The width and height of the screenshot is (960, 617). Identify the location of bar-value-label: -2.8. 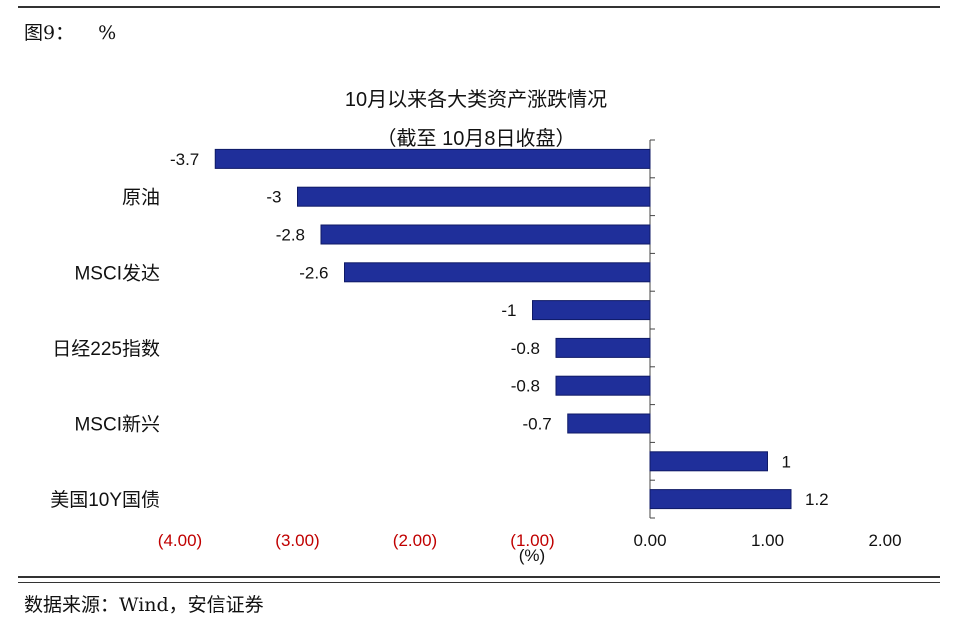
(290, 235).